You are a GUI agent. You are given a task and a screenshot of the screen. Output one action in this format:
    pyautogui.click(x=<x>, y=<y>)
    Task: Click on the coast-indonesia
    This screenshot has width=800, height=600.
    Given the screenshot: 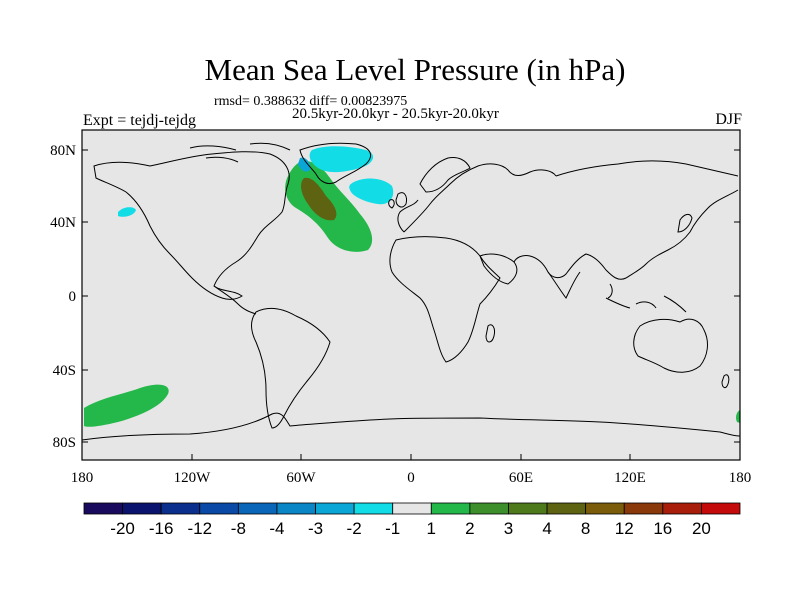 What is the action you would take?
    pyautogui.click(x=646, y=298)
    